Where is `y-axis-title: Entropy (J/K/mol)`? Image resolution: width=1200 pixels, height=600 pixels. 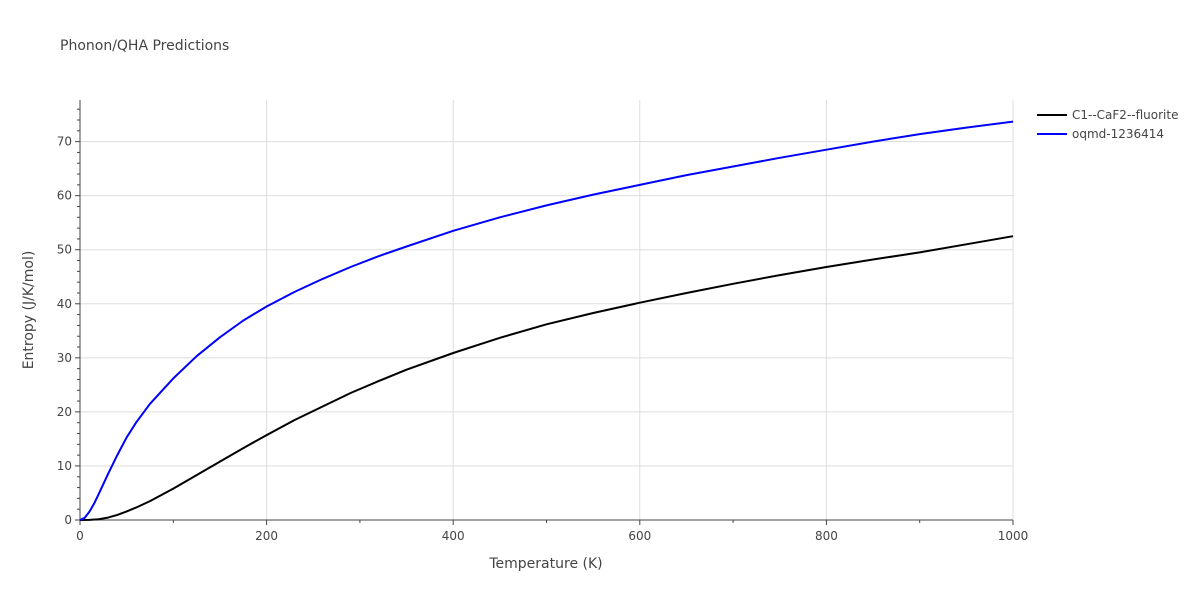 y-axis-title: Entropy (J/K/mol) is located at coordinates (29, 310).